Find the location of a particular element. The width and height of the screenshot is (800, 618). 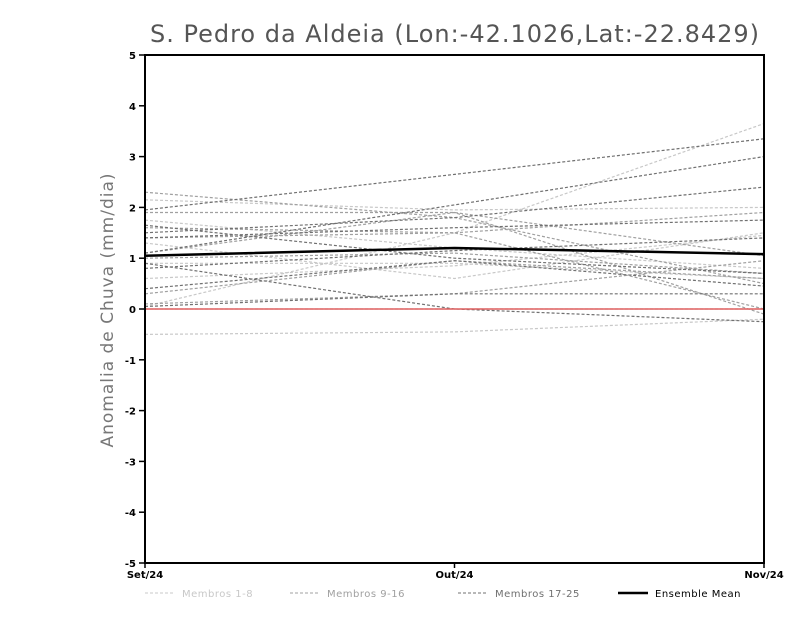

legend-entry-members-1-8: Membros 1-8 is located at coordinates (199, 594).